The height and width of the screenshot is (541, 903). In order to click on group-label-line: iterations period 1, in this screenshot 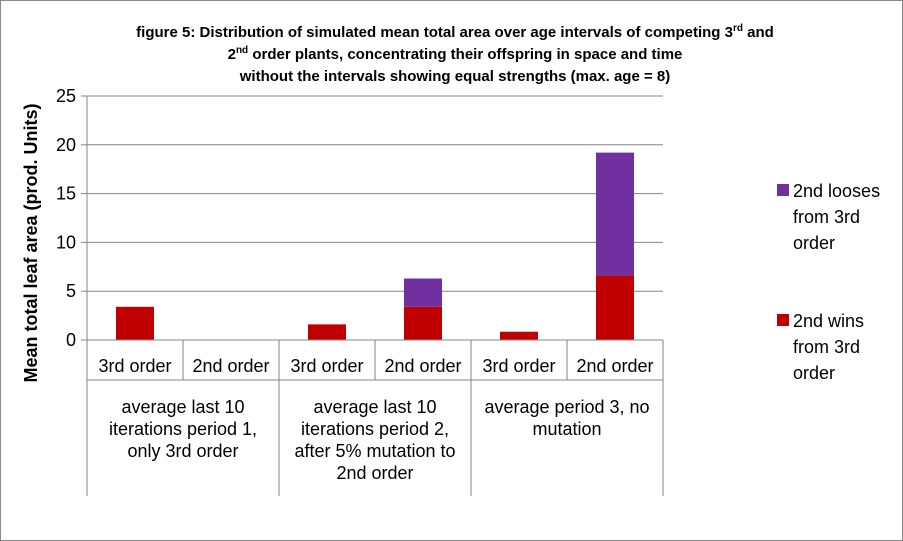, I will do `click(183, 429)`.